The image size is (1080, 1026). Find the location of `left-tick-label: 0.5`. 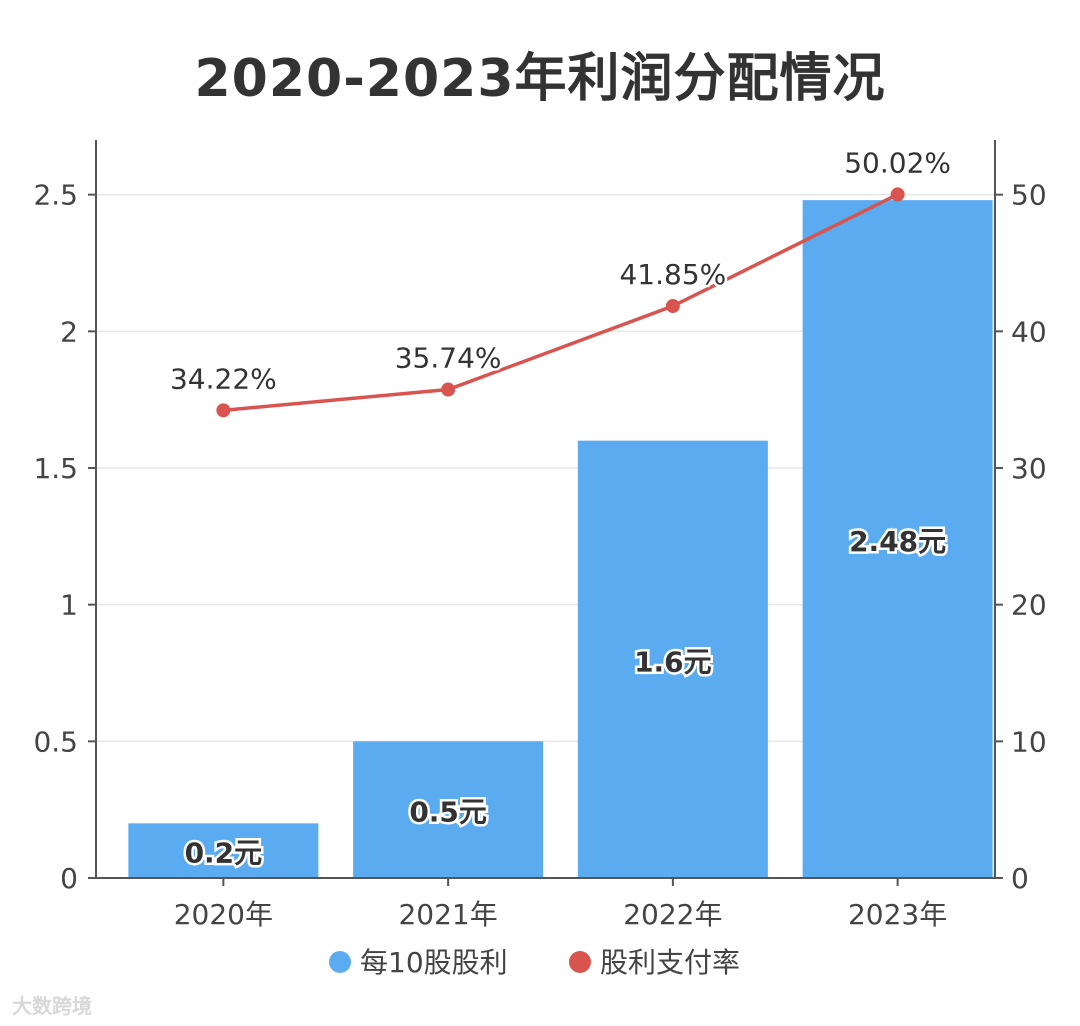

left-tick-label: 0.5 is located at coordinates (55, 741).